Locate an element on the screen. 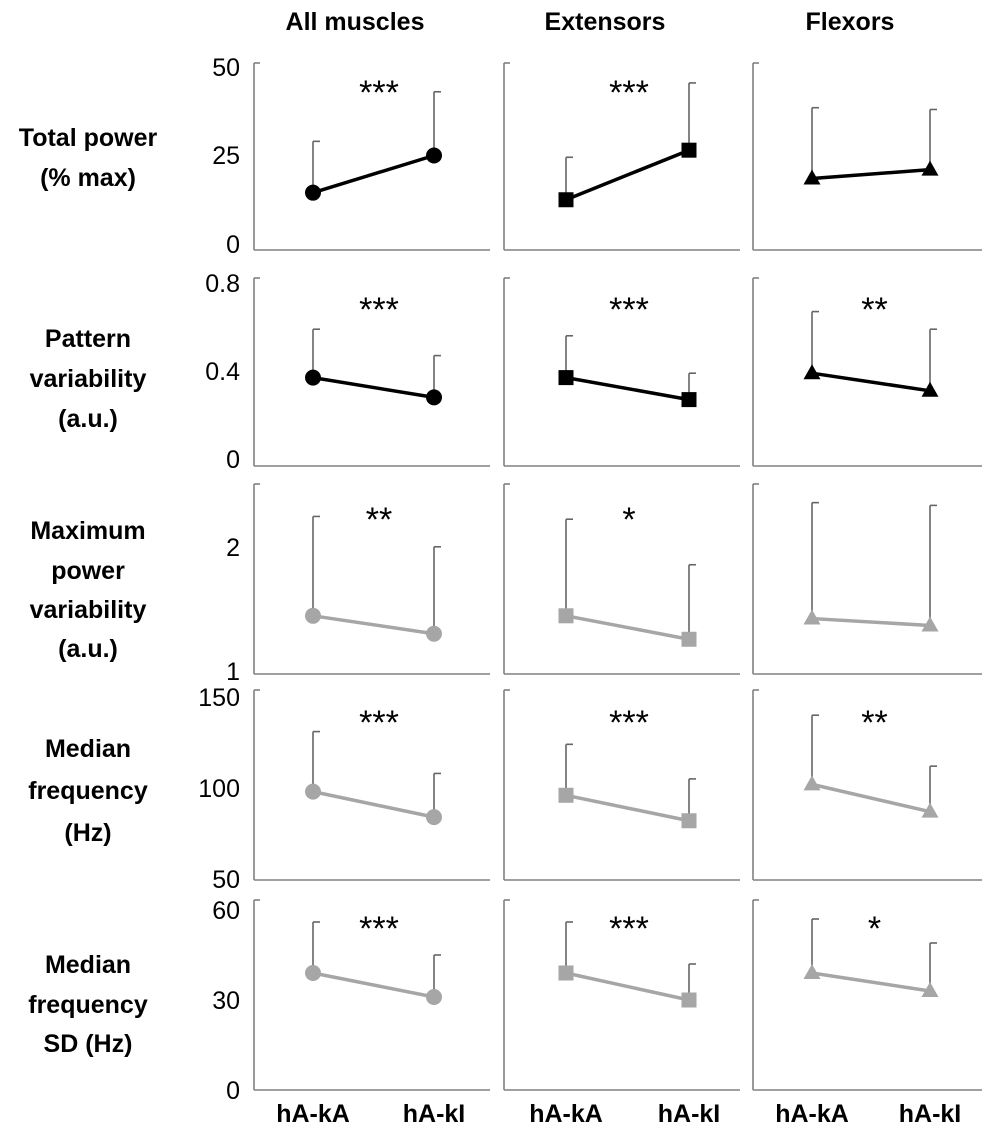  row-label-2-line-2: variability is located at coordinates (88, 610).